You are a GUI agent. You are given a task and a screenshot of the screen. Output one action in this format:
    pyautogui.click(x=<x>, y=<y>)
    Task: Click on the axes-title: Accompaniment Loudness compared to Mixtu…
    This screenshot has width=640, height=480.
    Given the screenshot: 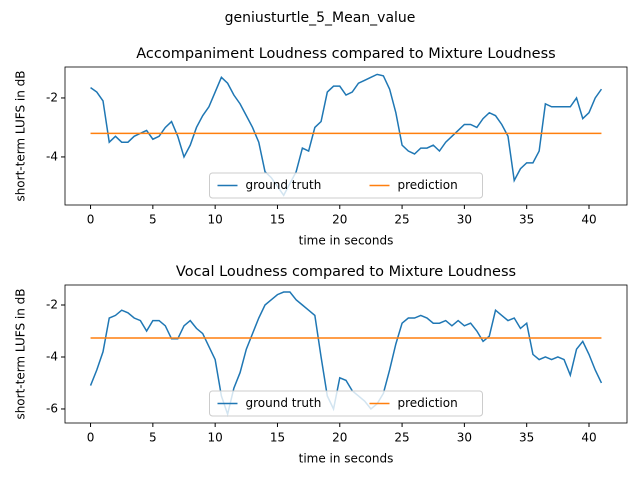 What is the action you would take?
    pyautogui.click(x=345, y=54)
    